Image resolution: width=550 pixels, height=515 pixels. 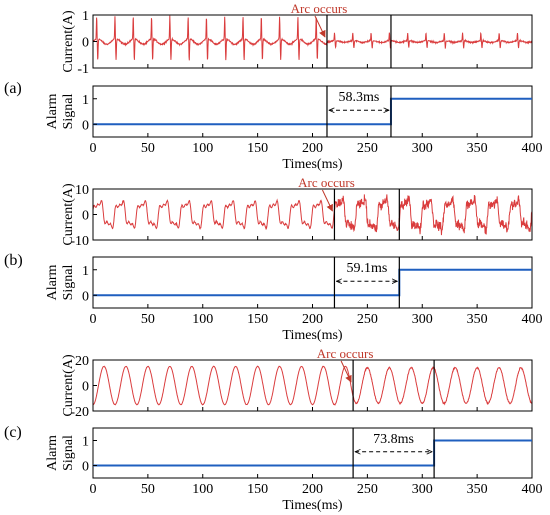 I want to click on current-y-tick-label: -1, so click(x=83, y=69).